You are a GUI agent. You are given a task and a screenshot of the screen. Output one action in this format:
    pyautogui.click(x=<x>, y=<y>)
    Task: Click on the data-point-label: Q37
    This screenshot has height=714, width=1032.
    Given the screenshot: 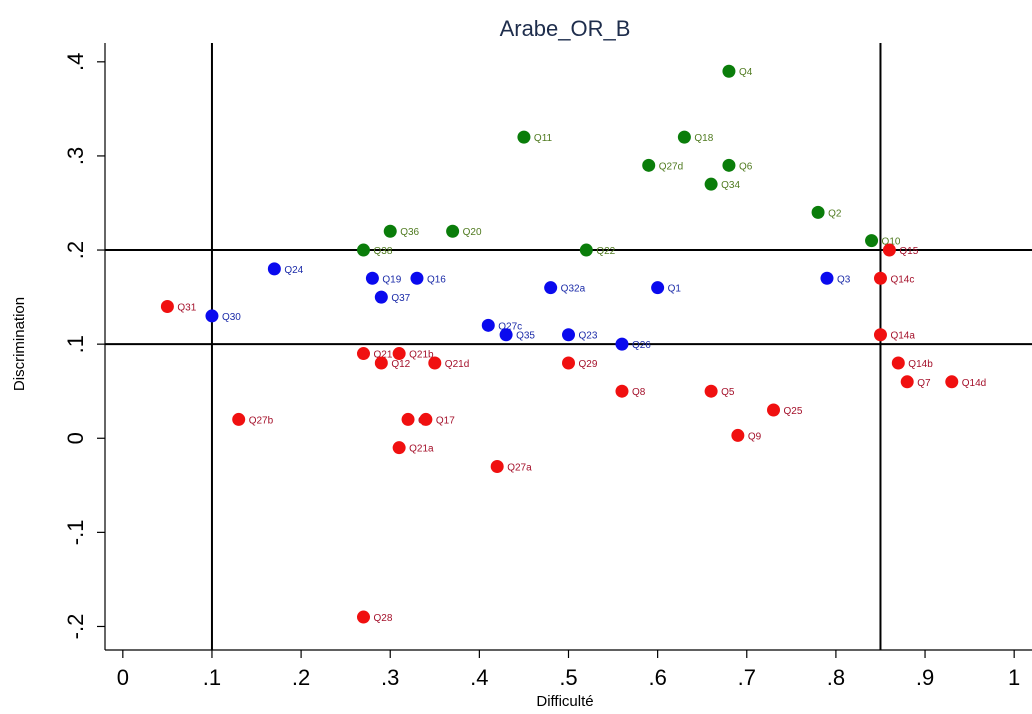 What is the action you would take?
    pyautogui.click(x=400, y=298)
    